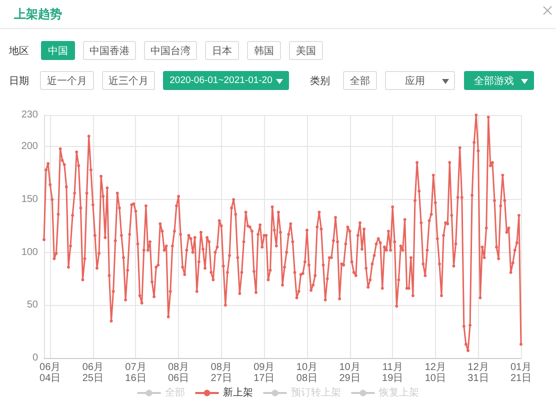 This screenshot has height=405, width=556. What do you see at coordinates (67, 80) in the screenshot?
I see `button: 近一个月` at bounding box center [67, 80].